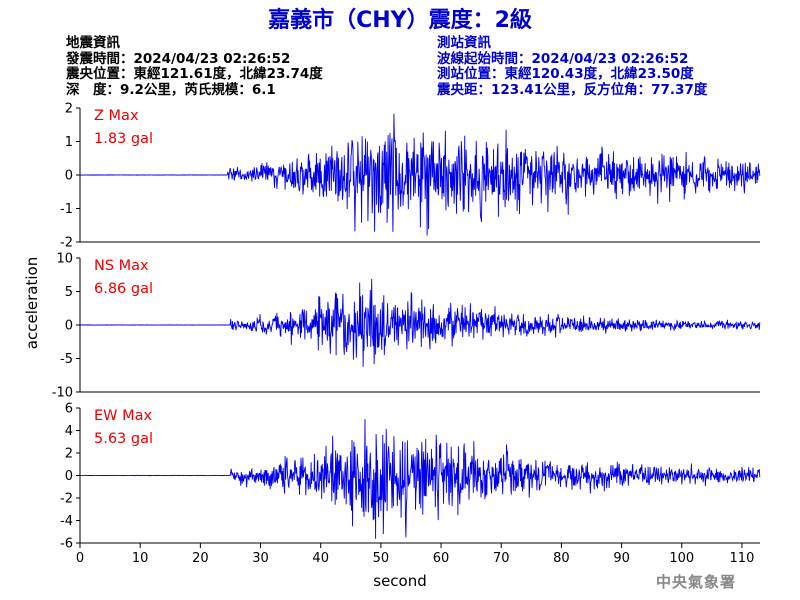 This screenshot has width=800, height=600. Describe the element at coordinates (69, 431) in the screenshot. I see `y-tick-label: 4` at that location.